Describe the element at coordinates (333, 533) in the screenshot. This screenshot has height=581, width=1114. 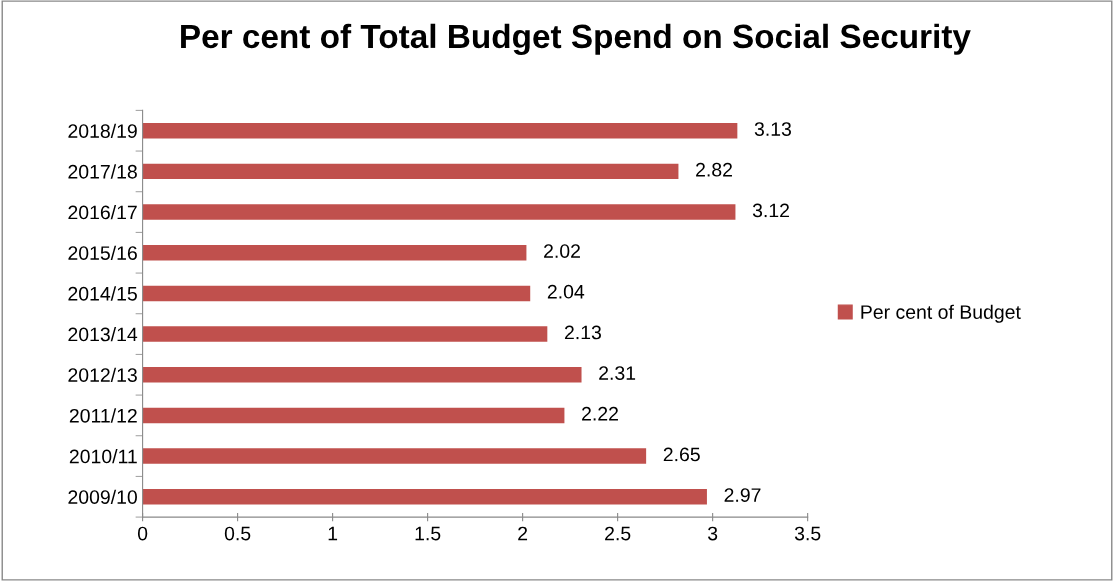
I see `x-tick-label: 1` at that location.